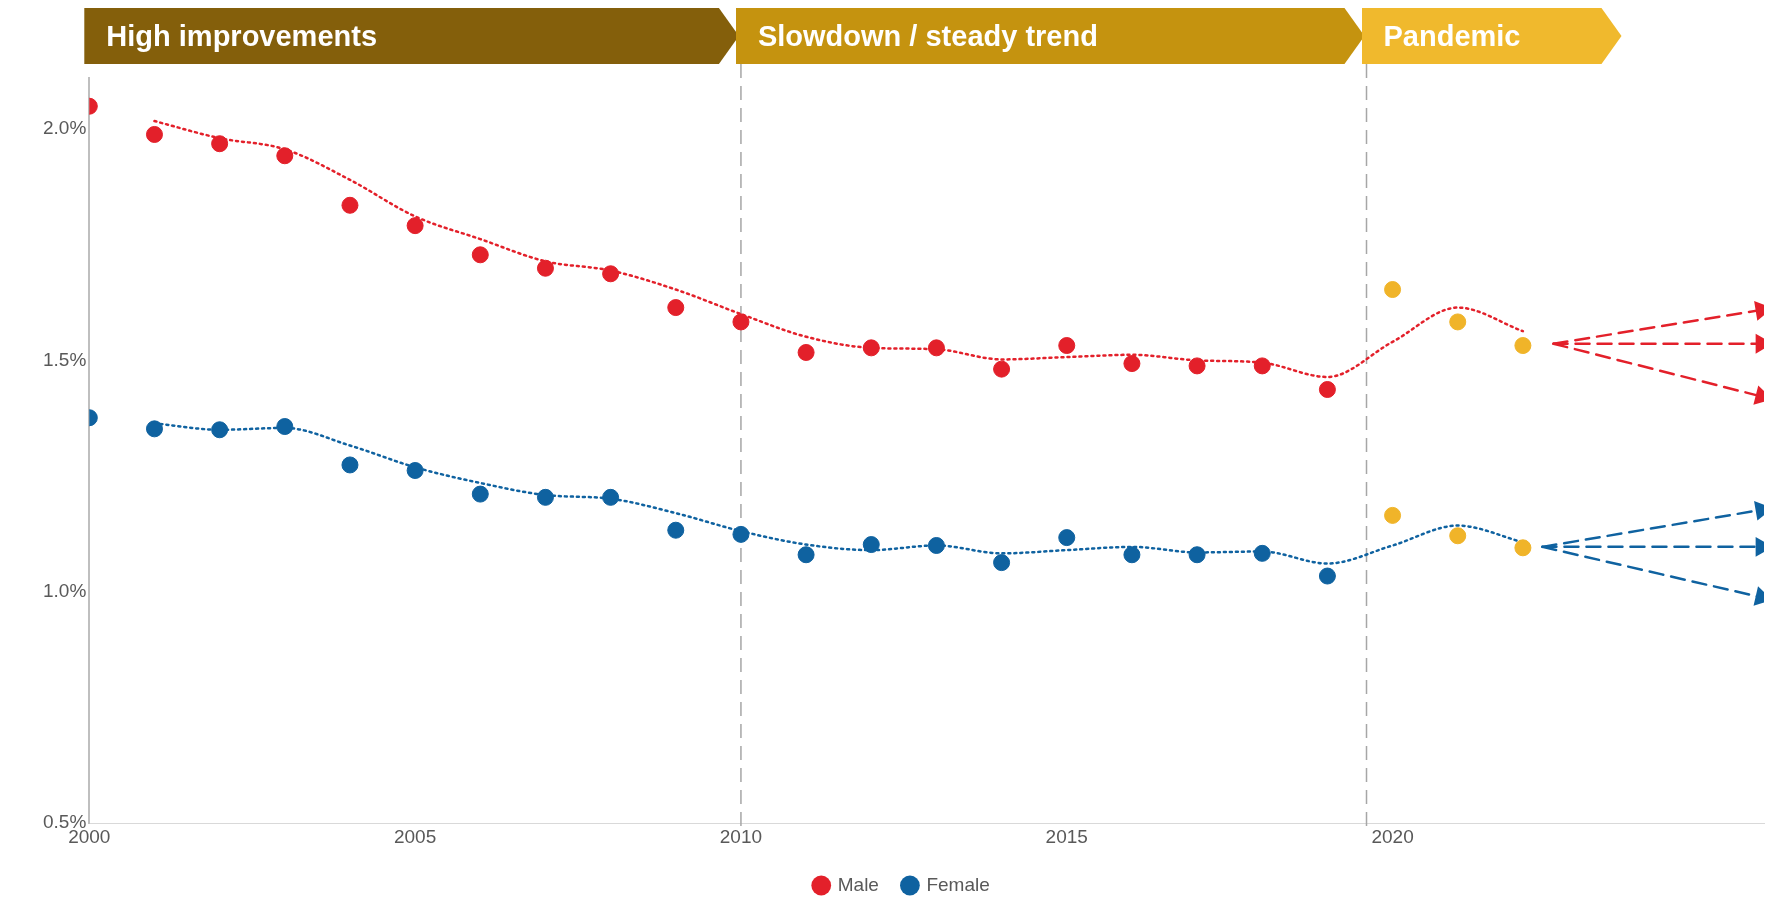  I want to click on legend-label: Female, so click(958, 884).